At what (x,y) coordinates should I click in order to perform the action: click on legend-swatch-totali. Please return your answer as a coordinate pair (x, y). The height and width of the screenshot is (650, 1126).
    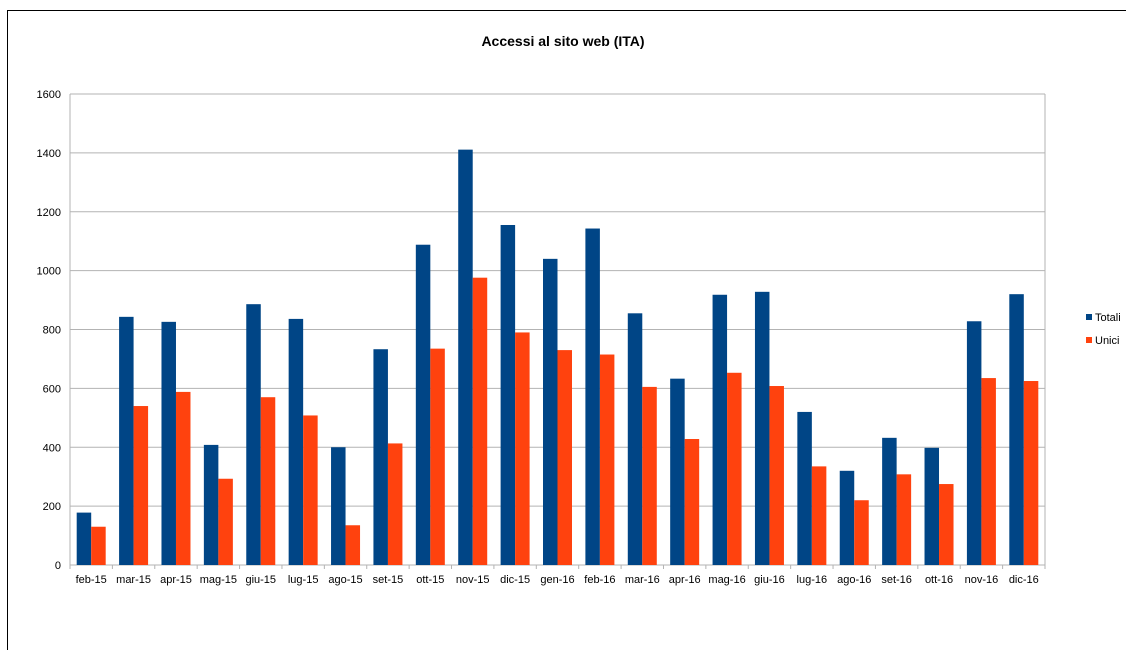
    Looking at the image, I should click on (1089, 317).